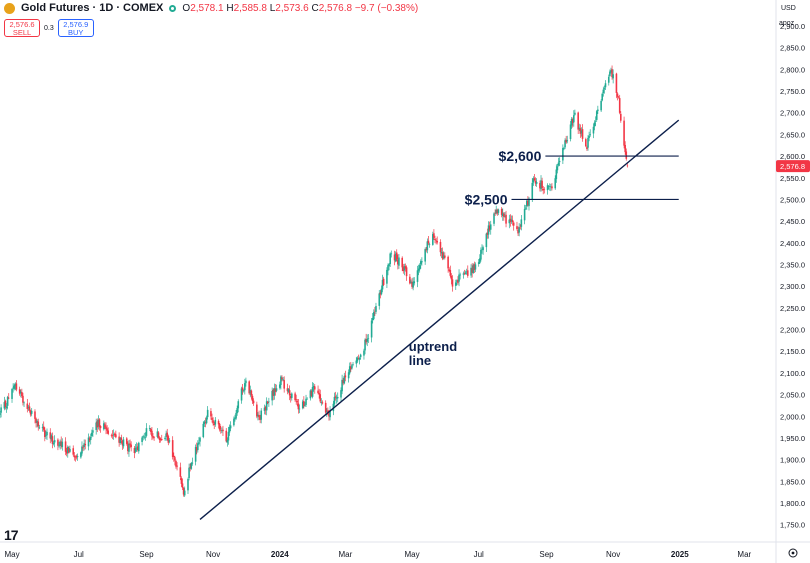 The height and width of the screenshot is (563, 810). I want to click on sell-button: 2,576.6 SELL, so click(22, 28).